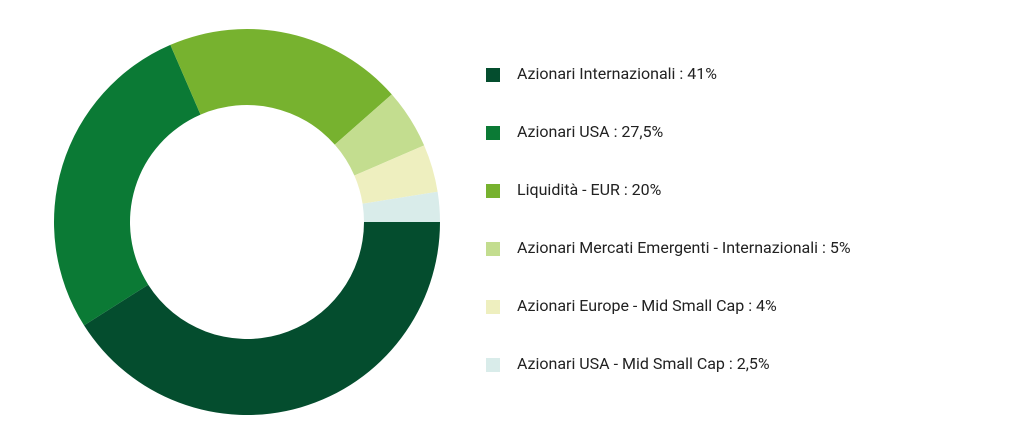  What do you see at coordinates (617, 73) in the screenshot?
I see `legend-label: Azionari Internazionali : 41%` at bounding box center [617, 73].